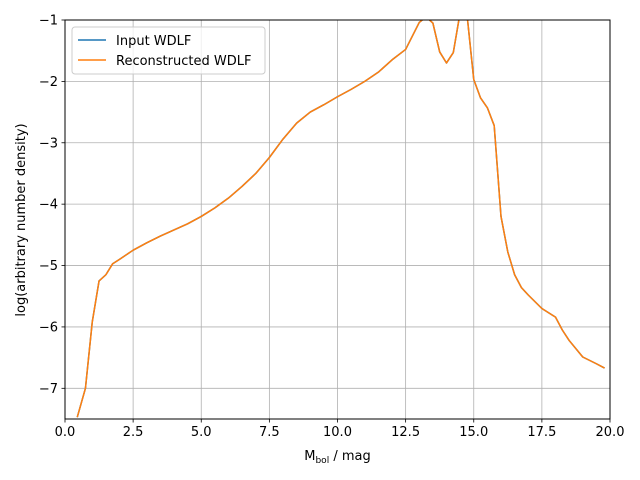 This screenshot has height=480, width=640. I want to click on y-tick-label: −2, so click(48, 82).